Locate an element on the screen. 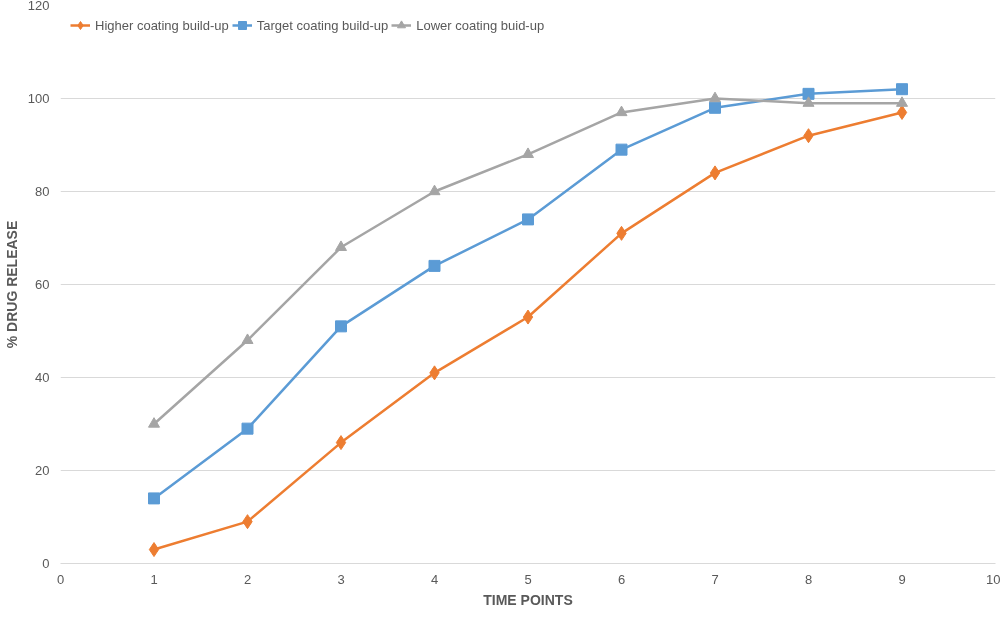  legend-label: Lower coating buid-up is located at coordinates (480, 25).